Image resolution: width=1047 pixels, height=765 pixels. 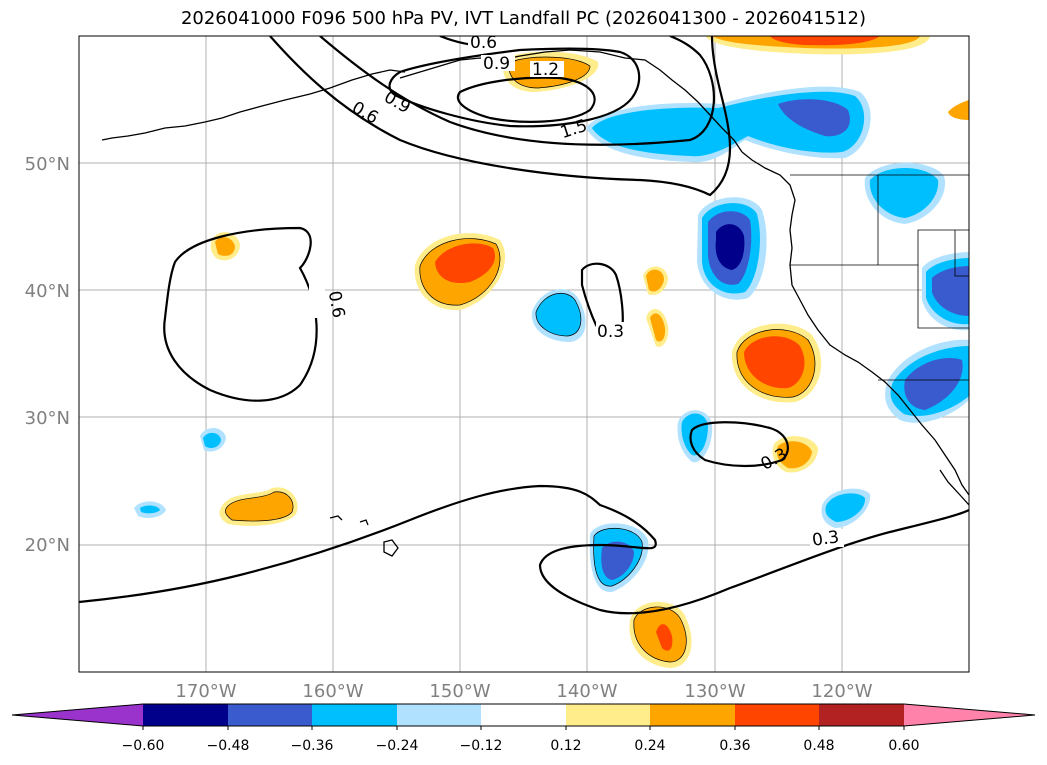 What do you see at coordinates (565, 746) in the screenshot?
I see `colorbar-tick-label: 0.12` at bounding box center [565, 746].